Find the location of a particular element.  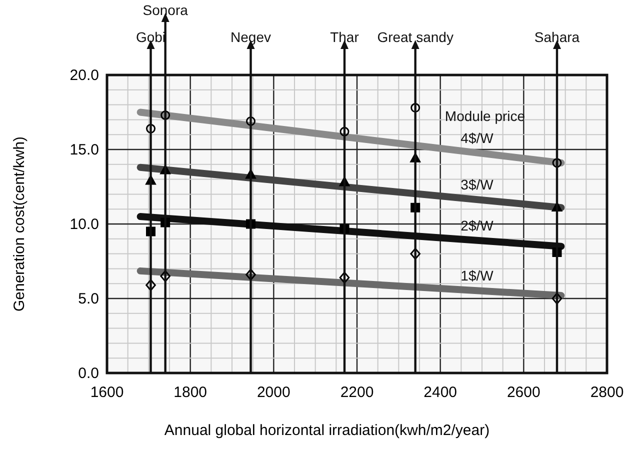

x-tick-label: 2000 is located at coordinates (273, 392).